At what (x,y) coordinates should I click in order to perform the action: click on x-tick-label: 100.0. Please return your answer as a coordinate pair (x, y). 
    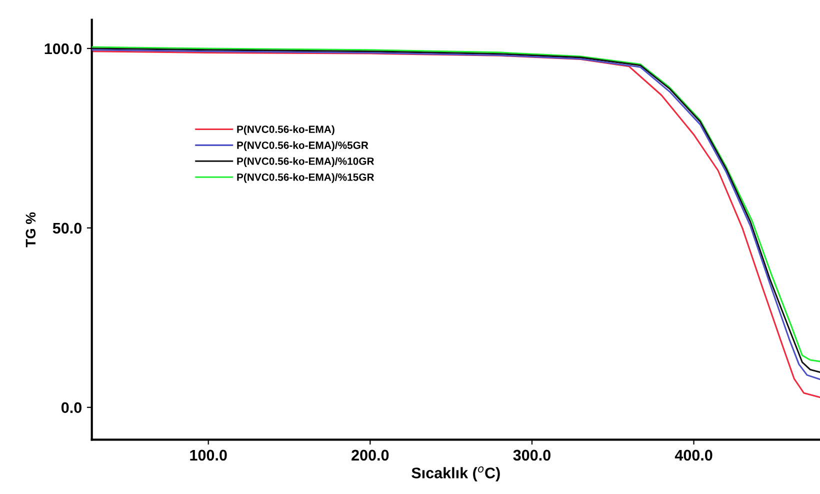
    Looking at the image, I should click on (208, 455).